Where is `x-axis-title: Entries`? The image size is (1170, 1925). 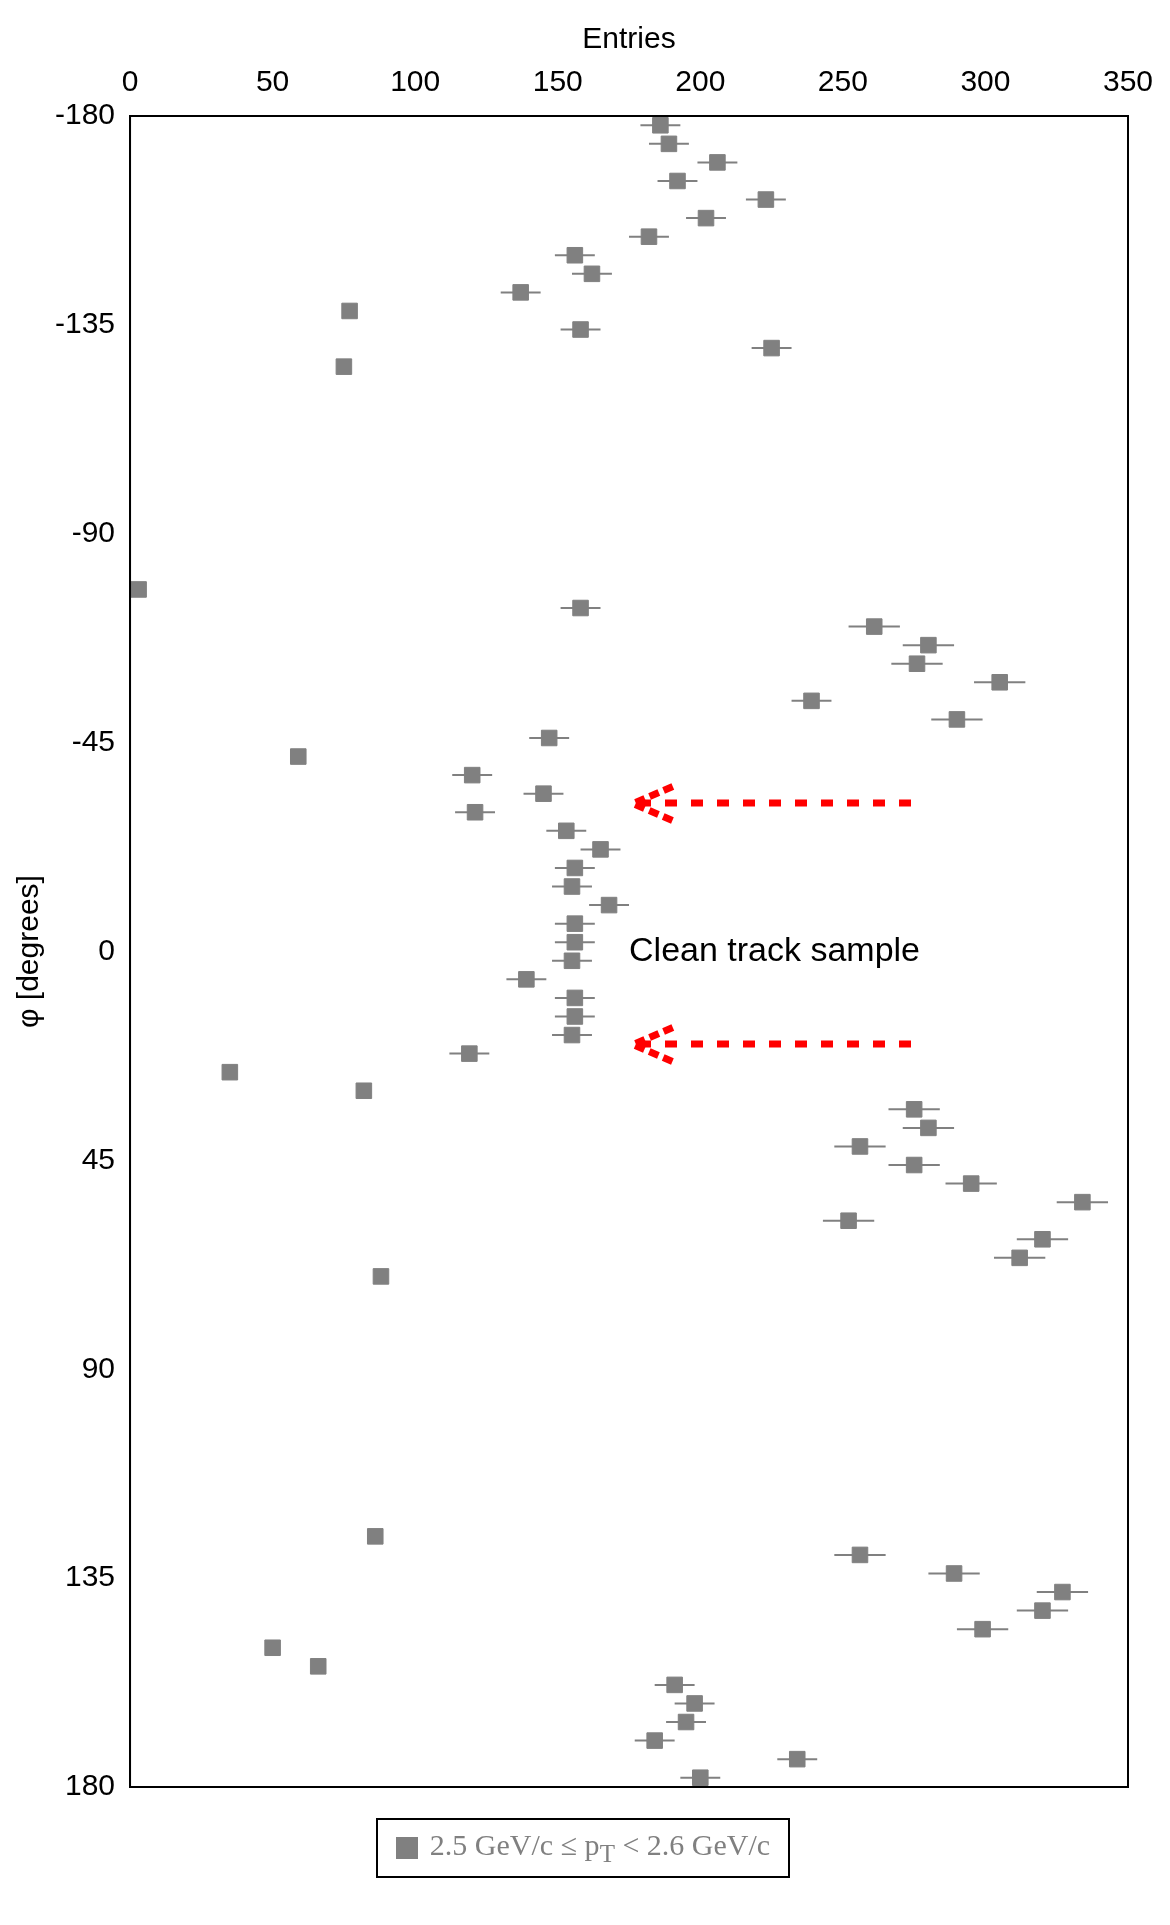
x-axis-title: Entries is located at coordinates (629, 38).